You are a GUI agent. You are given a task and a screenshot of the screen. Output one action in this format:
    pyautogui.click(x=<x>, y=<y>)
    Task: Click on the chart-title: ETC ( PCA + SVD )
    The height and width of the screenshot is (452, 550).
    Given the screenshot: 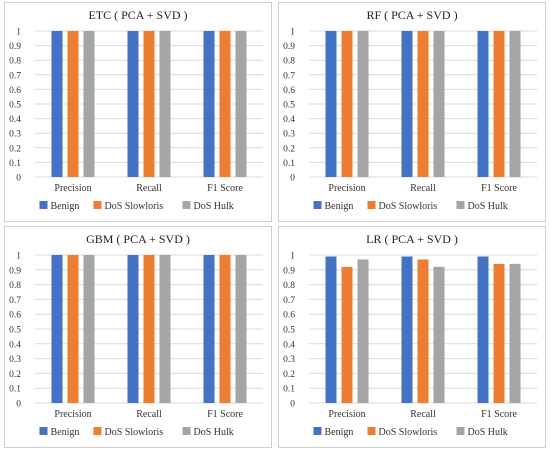 What is the action you would take?
    pyautogui.click(x=137, y=15)
    